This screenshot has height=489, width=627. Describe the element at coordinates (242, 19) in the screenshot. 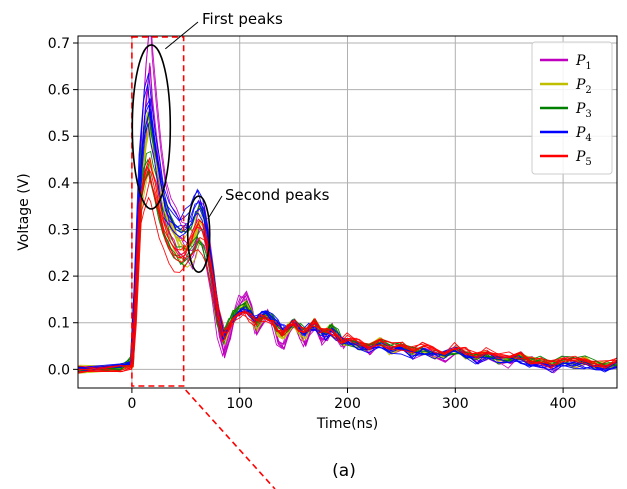

I see `first-peaks-label: First peaks` at that location.